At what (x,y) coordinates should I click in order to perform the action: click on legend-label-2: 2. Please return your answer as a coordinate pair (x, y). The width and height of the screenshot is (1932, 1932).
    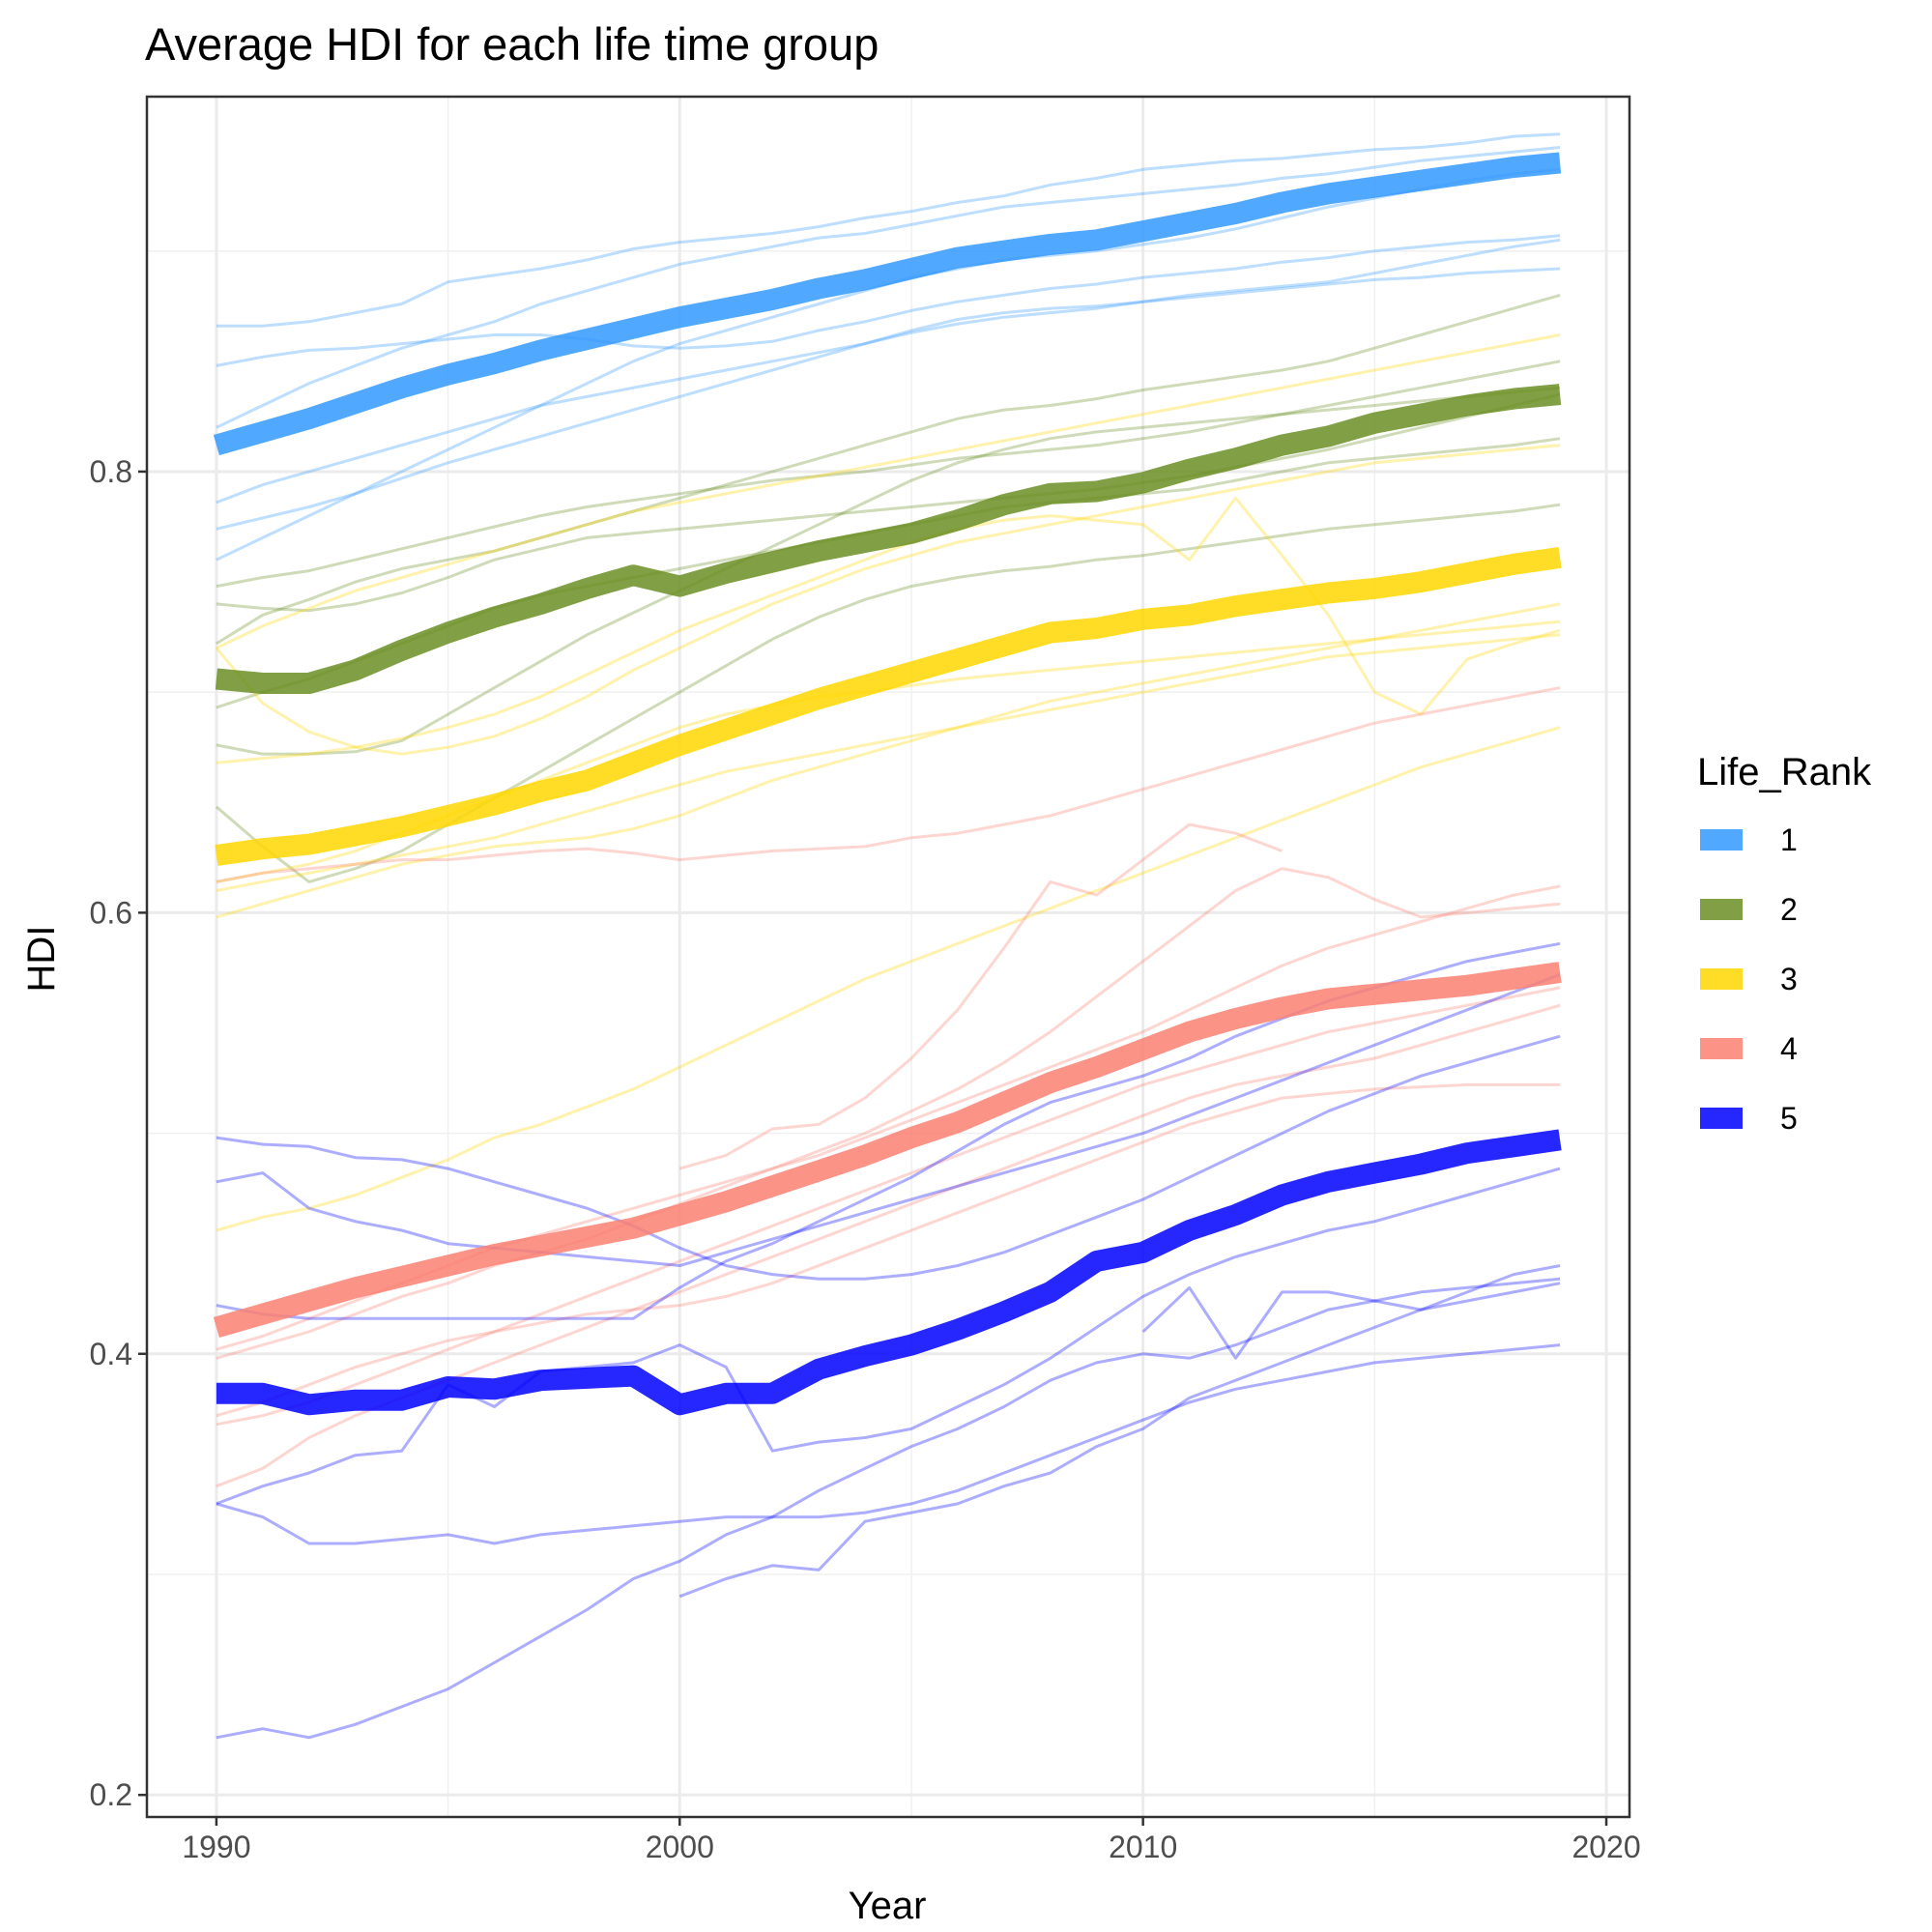
    Looking at the image, I should click on (1789, 909).